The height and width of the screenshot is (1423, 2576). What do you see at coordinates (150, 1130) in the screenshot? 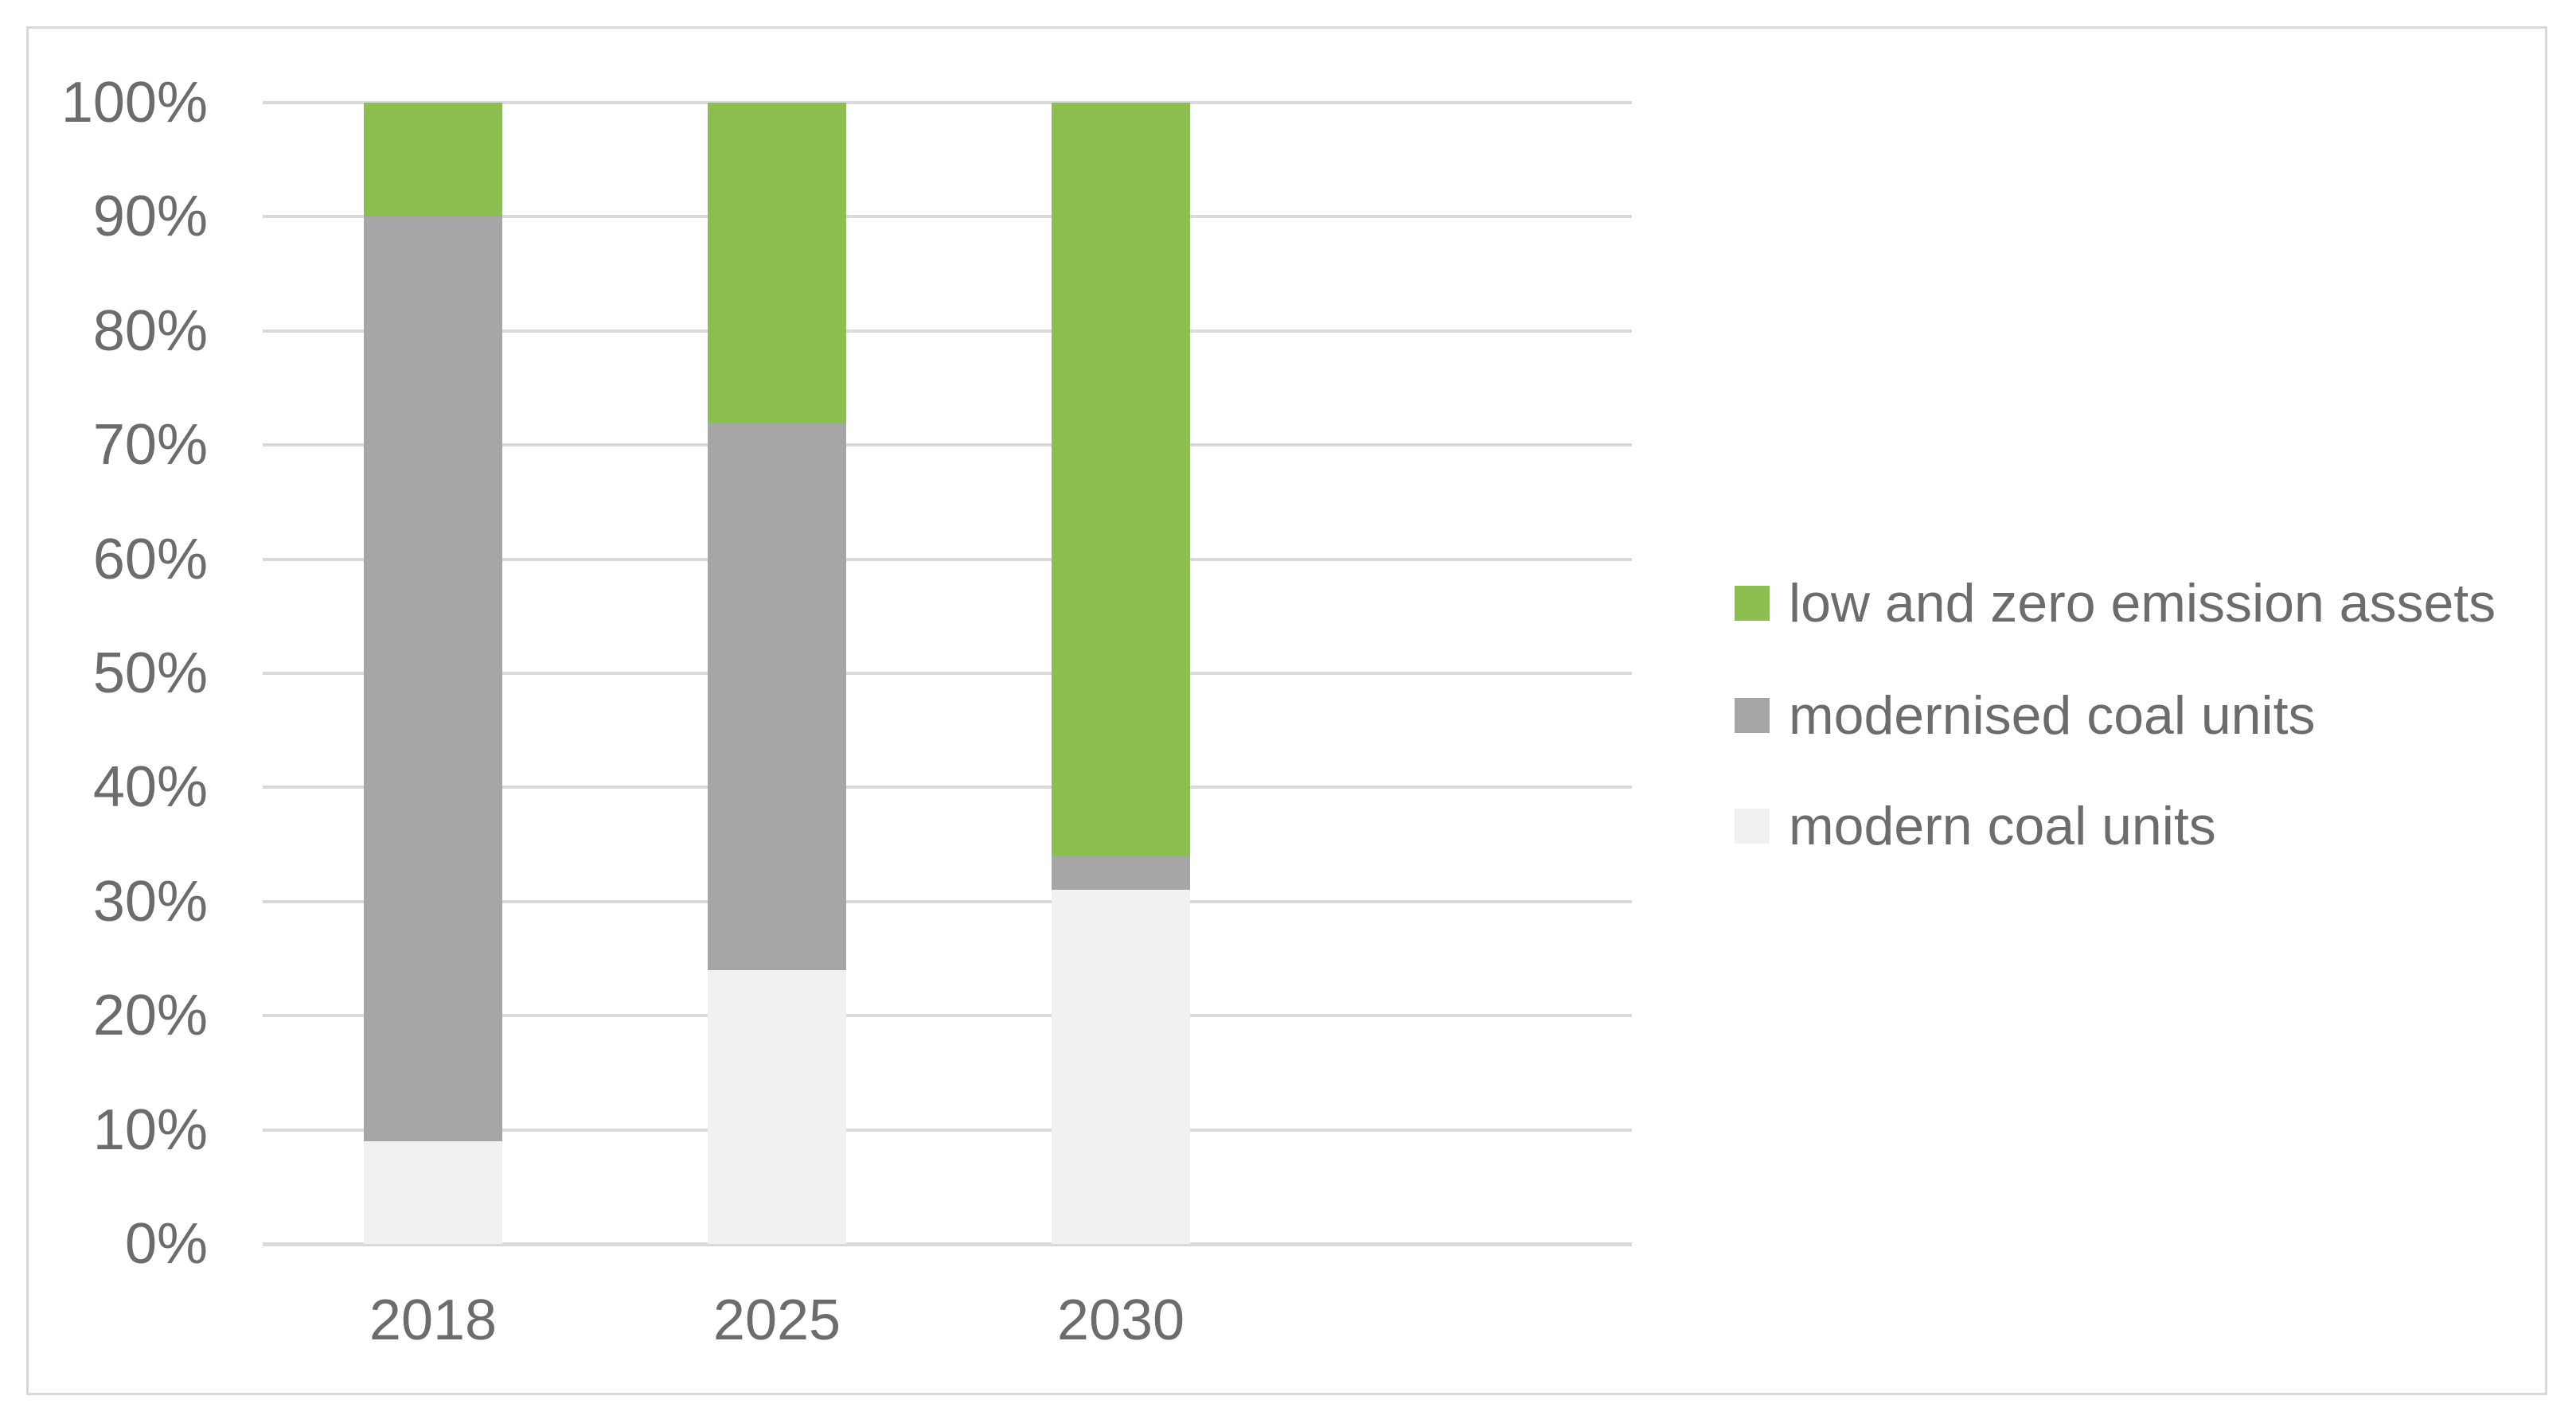
I see `y-axis-tick-label: 10%` at bounding box center [150, 1130].